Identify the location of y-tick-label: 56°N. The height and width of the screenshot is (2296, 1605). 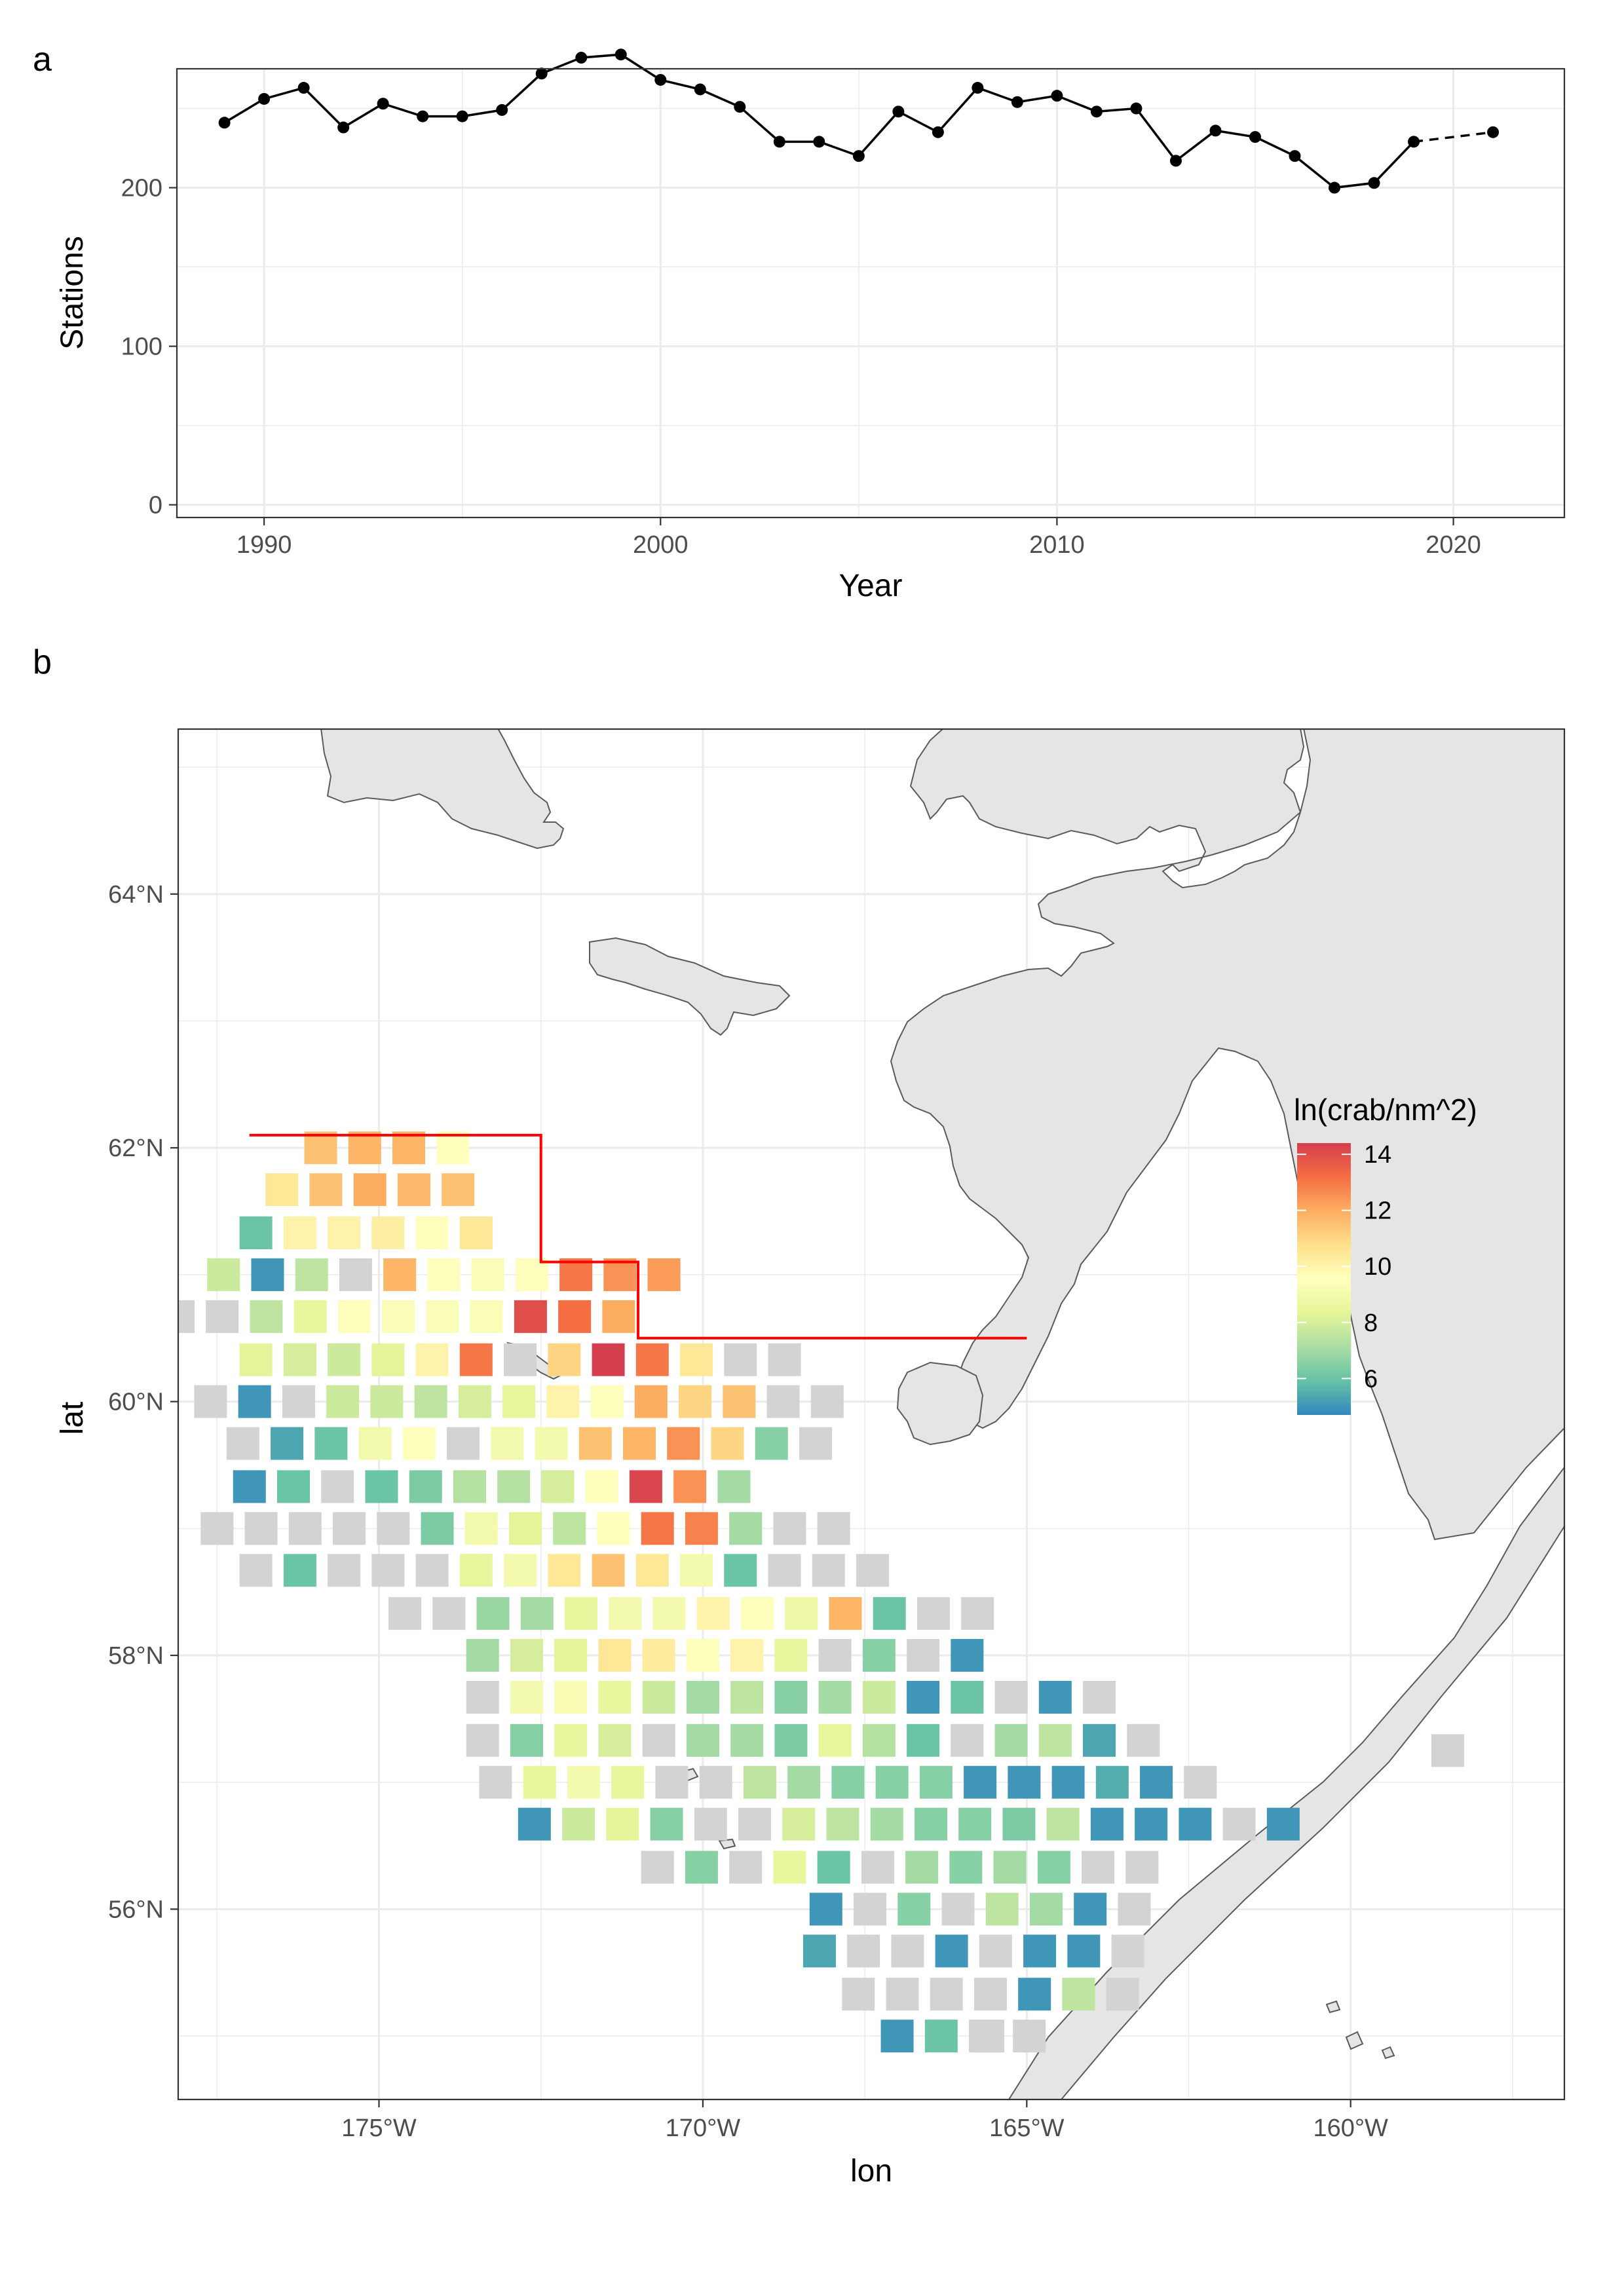
(136, 1909).